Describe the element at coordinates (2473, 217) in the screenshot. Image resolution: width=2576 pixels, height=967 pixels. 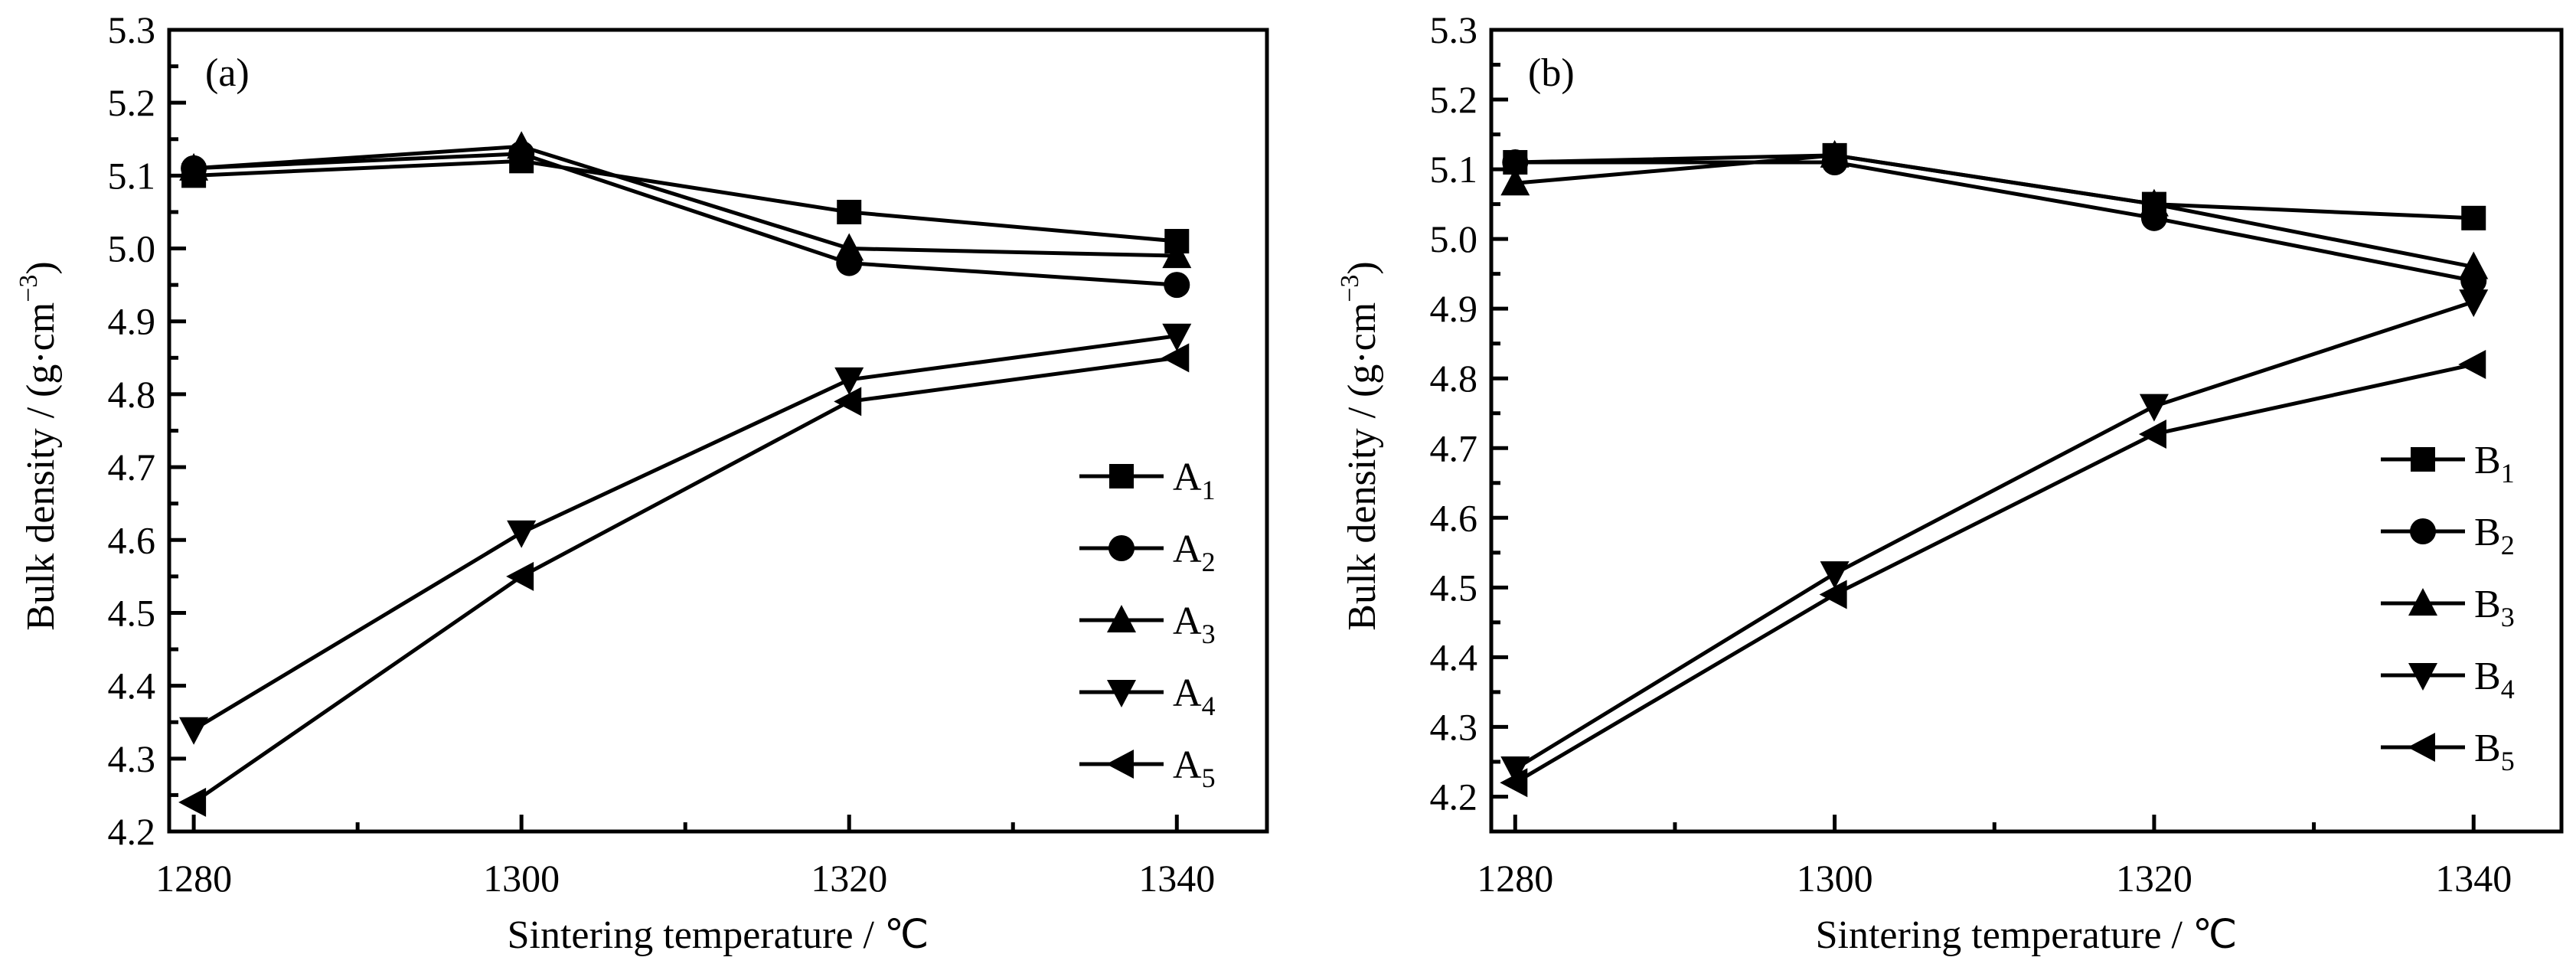
I see `data-point-square` at that location.